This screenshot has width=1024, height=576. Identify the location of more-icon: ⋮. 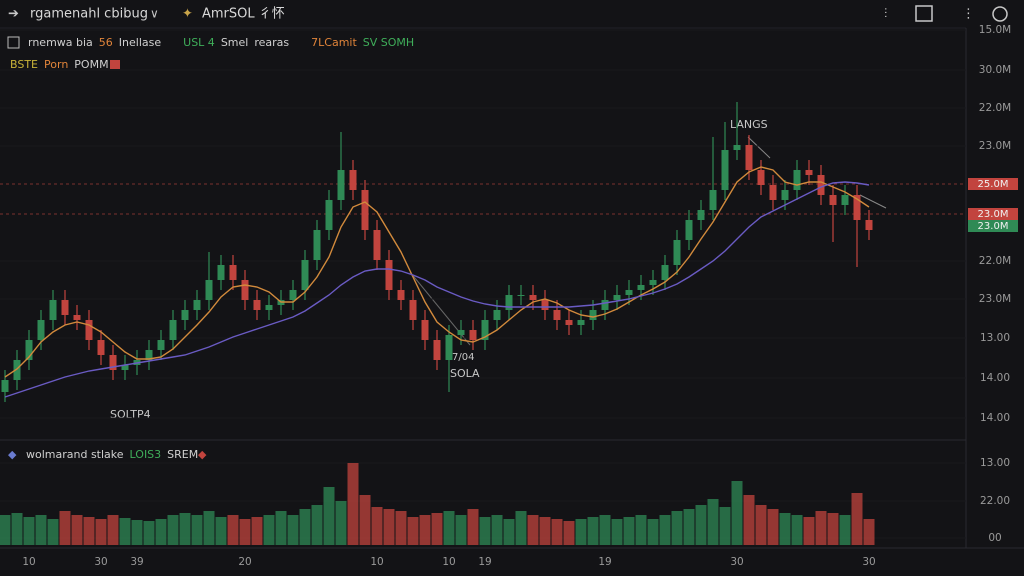
(968, 14).